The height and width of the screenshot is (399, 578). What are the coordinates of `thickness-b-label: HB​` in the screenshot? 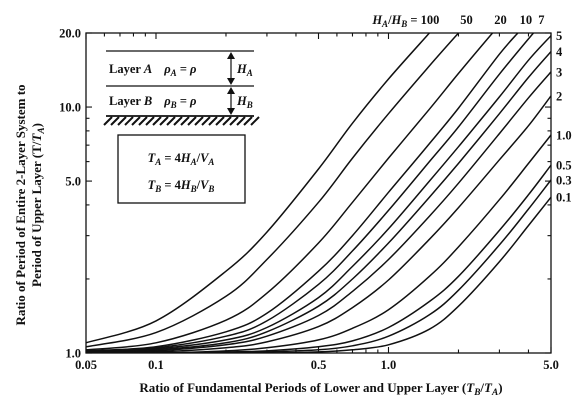 It's located at (244, 102).